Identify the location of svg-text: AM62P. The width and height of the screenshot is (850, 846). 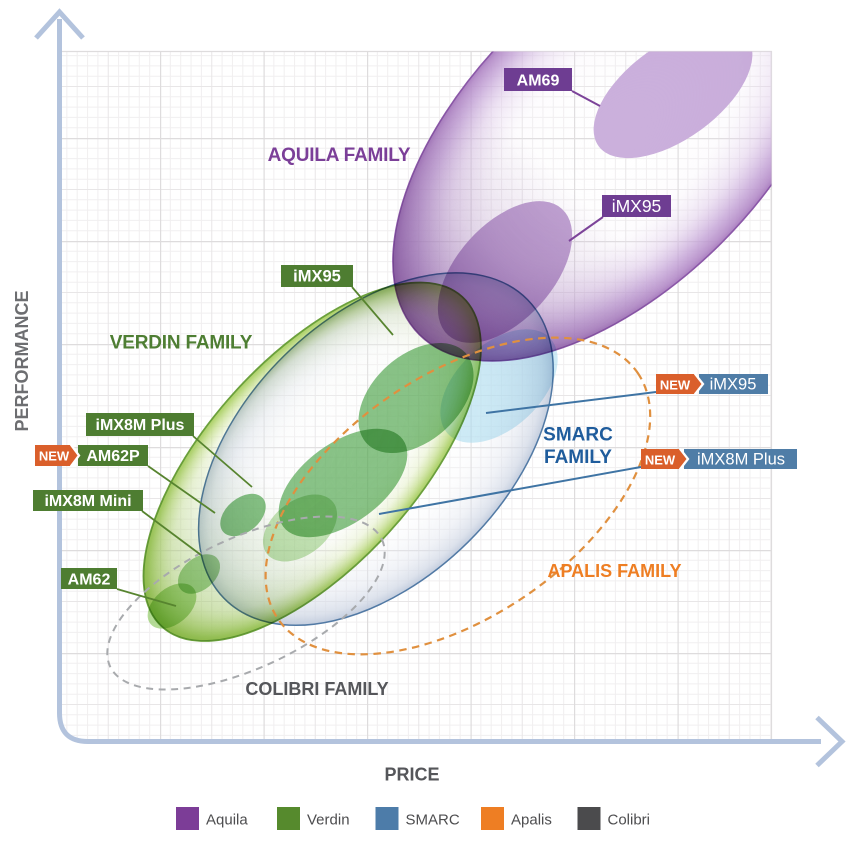
(113, 456).